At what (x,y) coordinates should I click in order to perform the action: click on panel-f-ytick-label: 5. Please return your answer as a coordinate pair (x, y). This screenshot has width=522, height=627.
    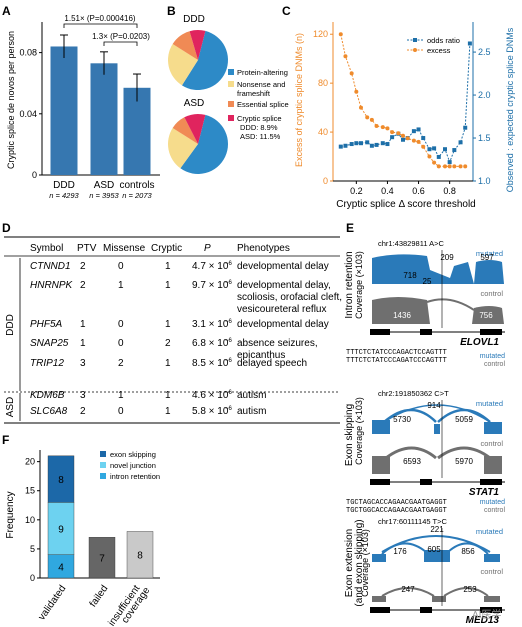
    Looking at the image, I should click on (32, 549).